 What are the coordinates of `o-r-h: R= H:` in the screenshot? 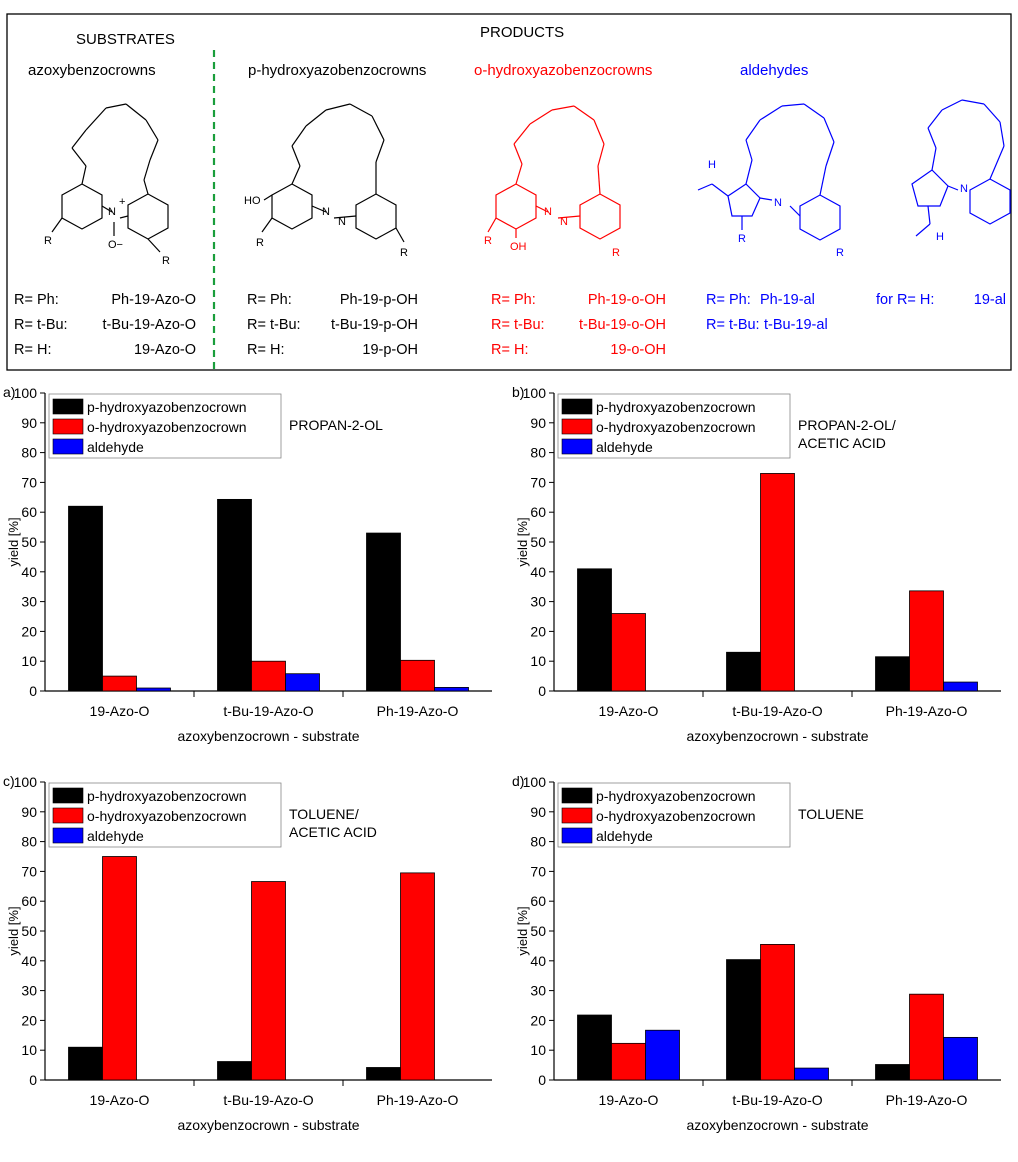 It's located at (509, 350).